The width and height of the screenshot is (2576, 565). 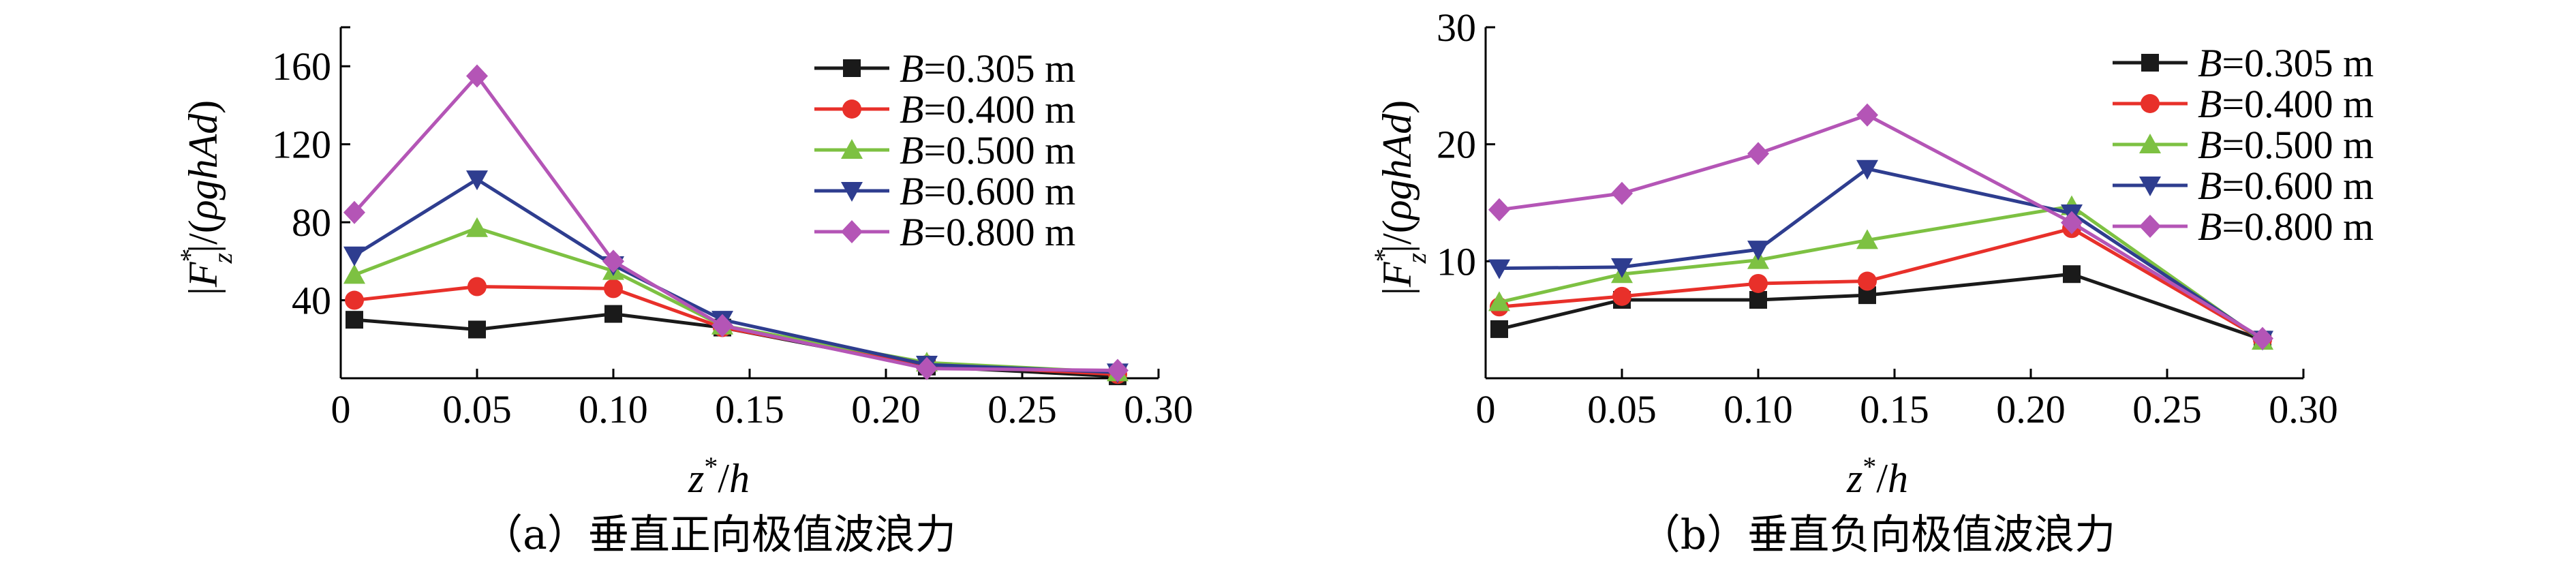 I want to click on y-tick-label: 30, so click(x=1457, y=27).